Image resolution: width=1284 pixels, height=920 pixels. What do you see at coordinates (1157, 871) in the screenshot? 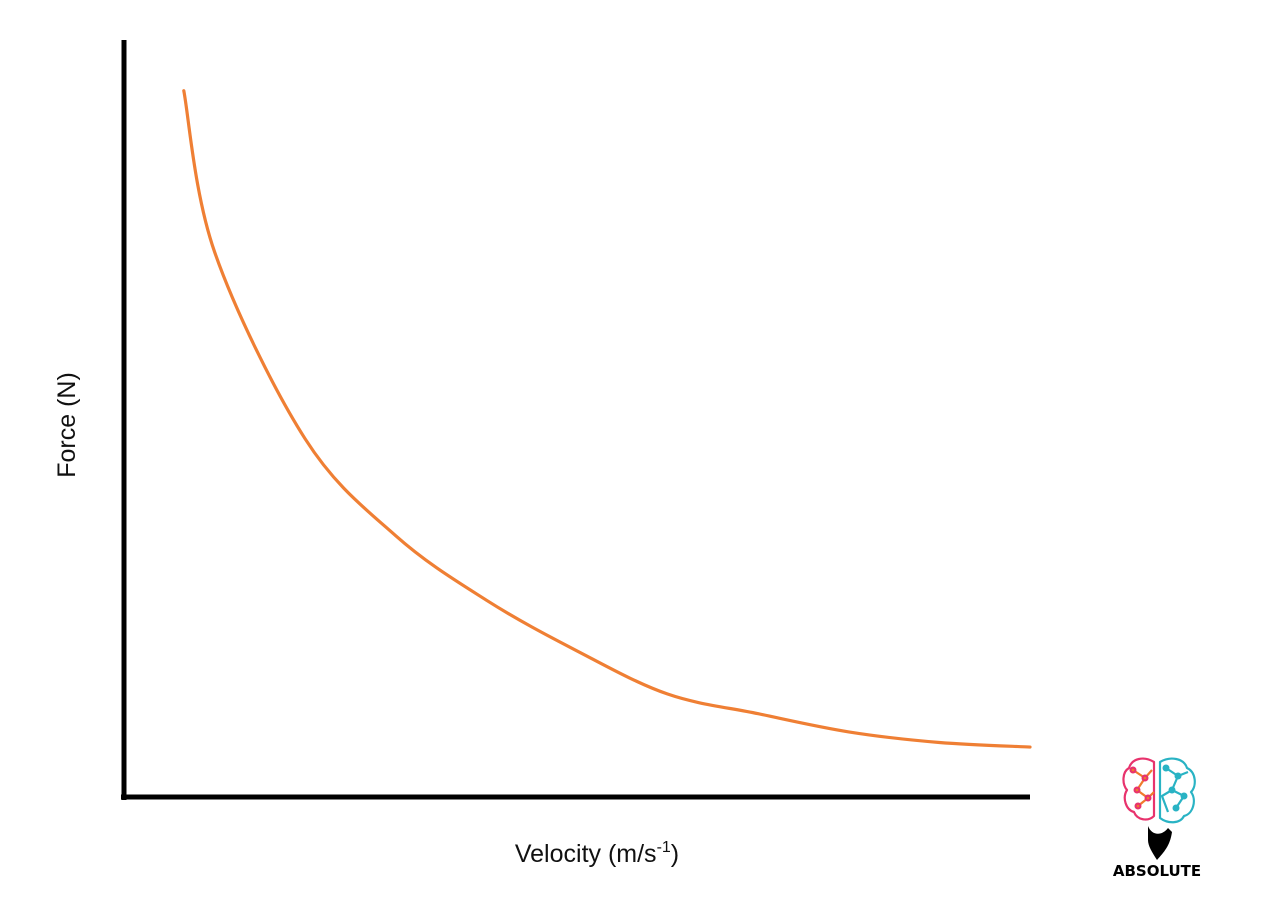
I see `logo-text: ABSOLUTE` at bounding box center [1157, 871].